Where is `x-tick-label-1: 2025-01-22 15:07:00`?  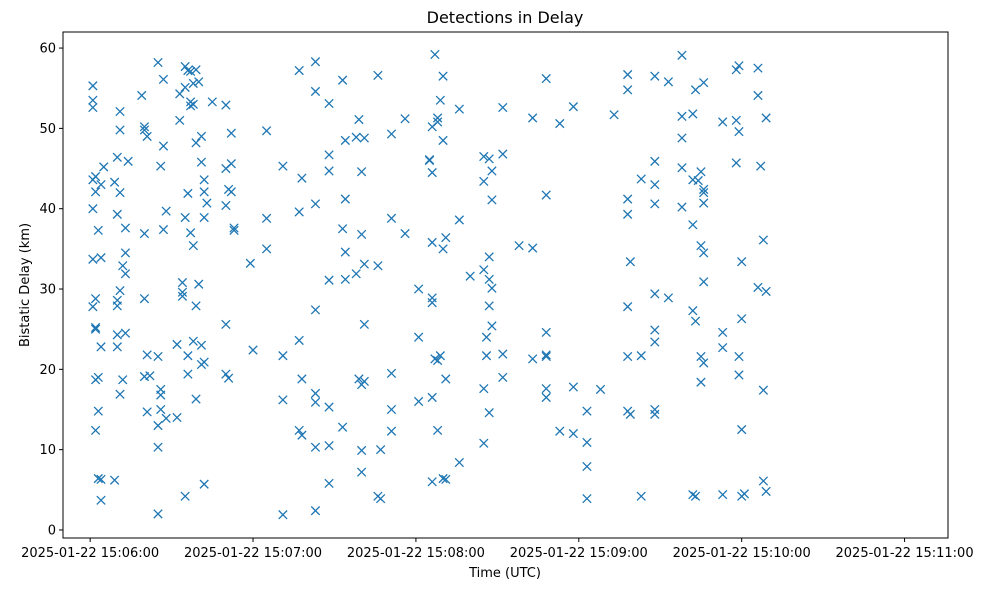
x-tick-label-1: 2025-01-22 15:07:00 is located at coordinates (253, 553).